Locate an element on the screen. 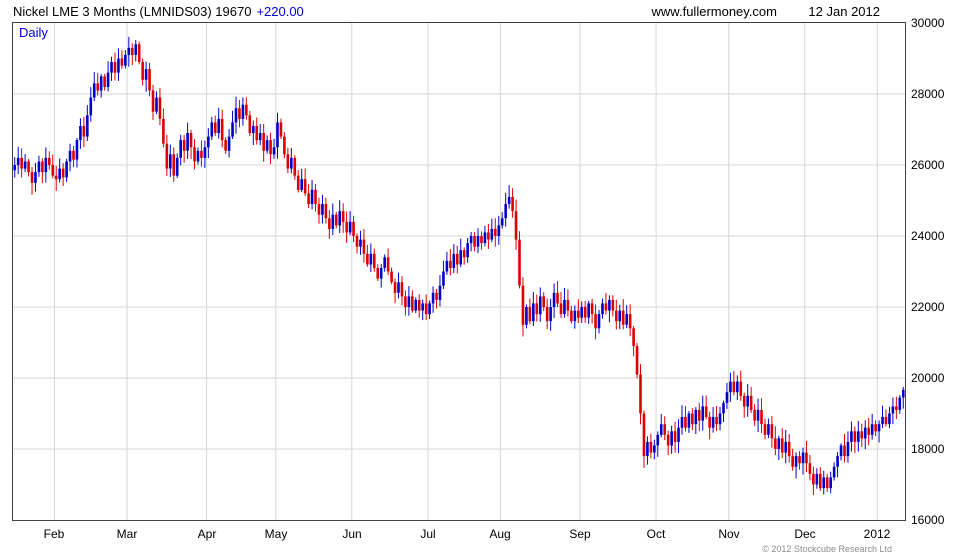 Image resolution: width=960 pixels, height=560 pixels. y-tick-label: 22000 is located at coordinates (928, 307).